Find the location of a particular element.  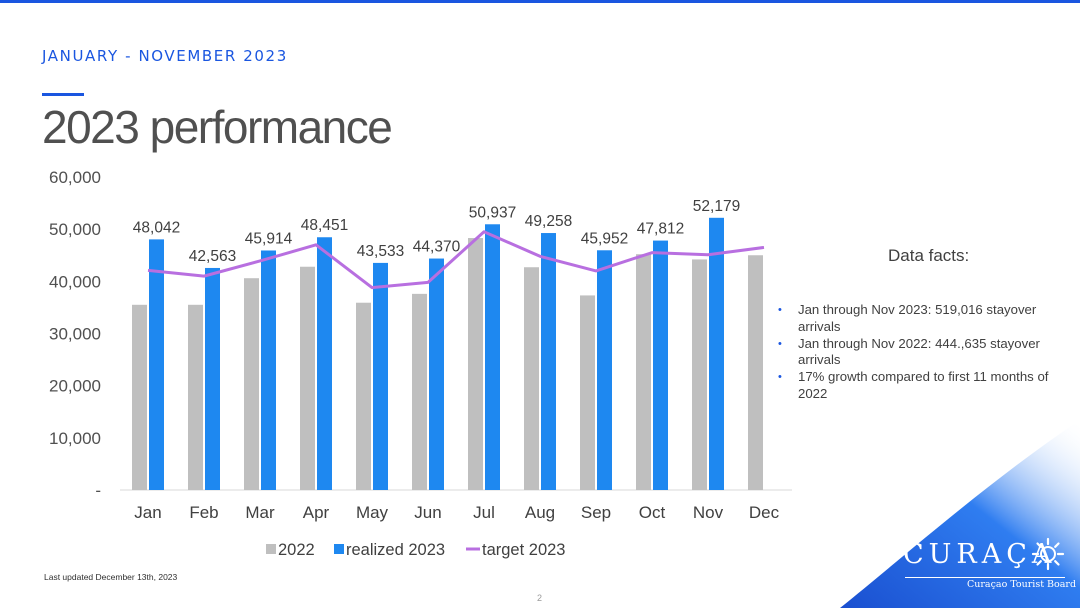

data-label: 45,952 is located at coordinates (604, 238).